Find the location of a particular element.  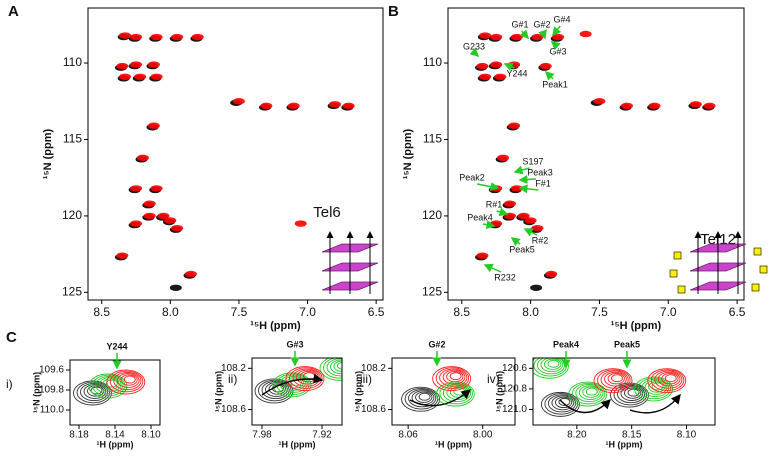

panel-label: A is located at coordinates (13, 11).